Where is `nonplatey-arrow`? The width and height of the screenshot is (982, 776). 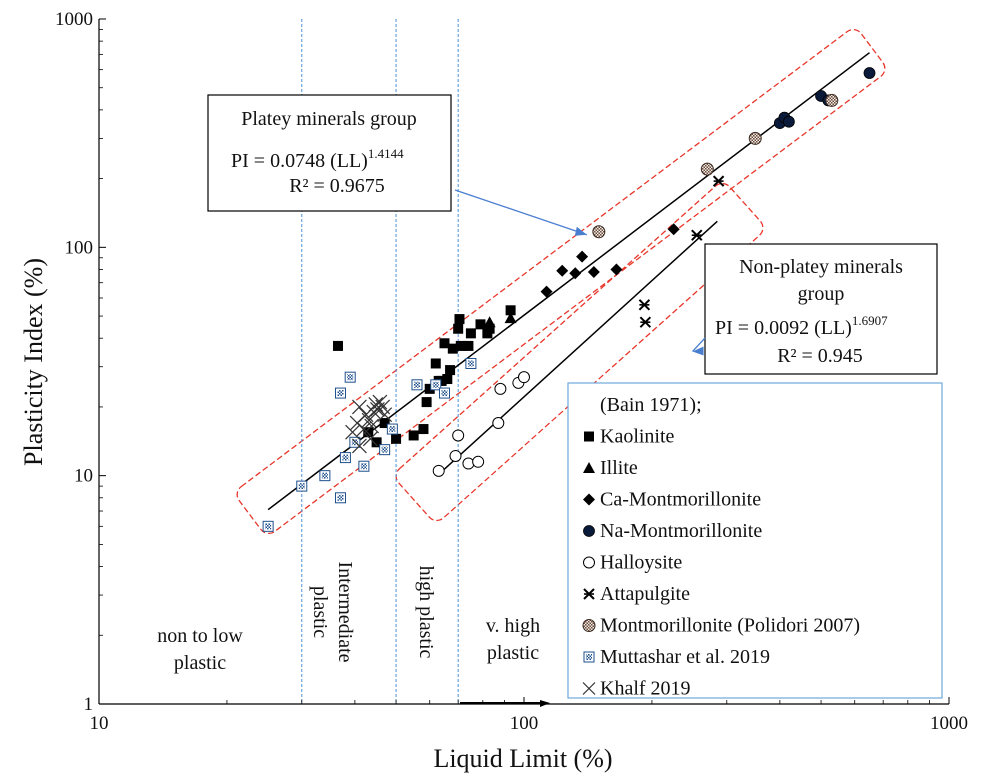 nonplatey-arrow is located at coordinates (699, 344).